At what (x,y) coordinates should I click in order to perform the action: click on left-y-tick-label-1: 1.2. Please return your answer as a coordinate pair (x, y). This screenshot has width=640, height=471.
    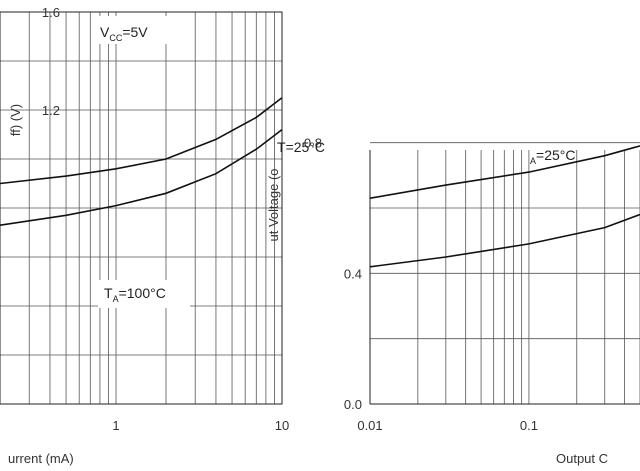
    Looking at the image, I should click on (51, 110).